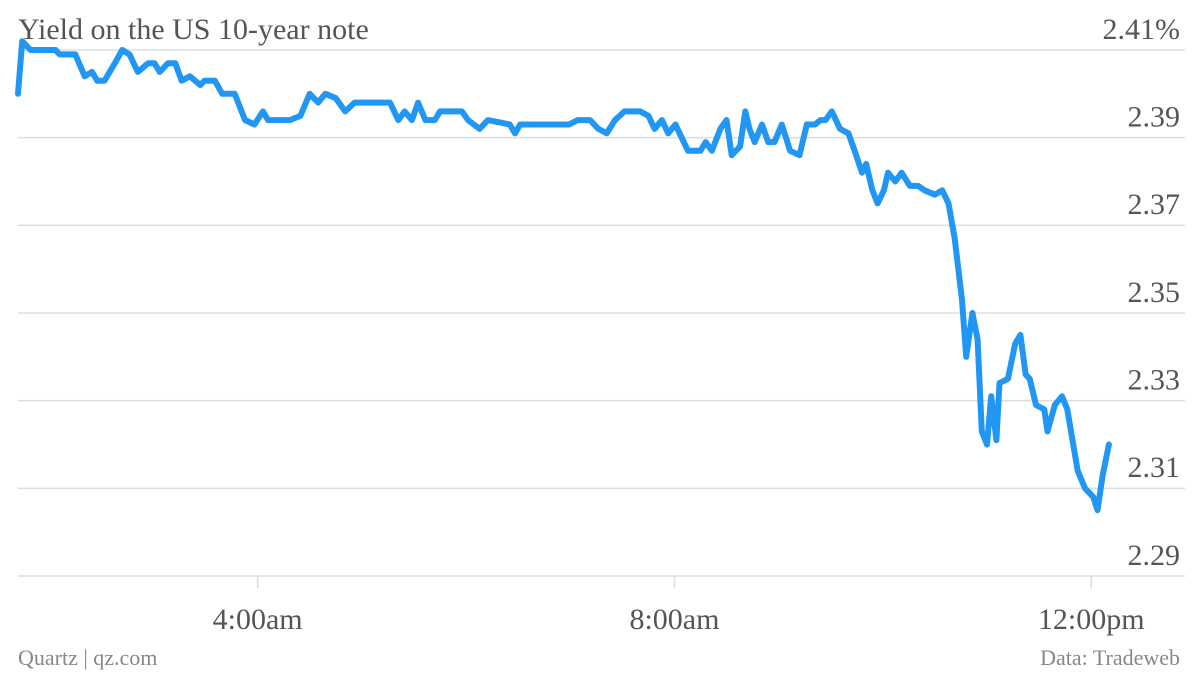  I want to click on x-tick-label: 12:00pm, so click(1091, 619).